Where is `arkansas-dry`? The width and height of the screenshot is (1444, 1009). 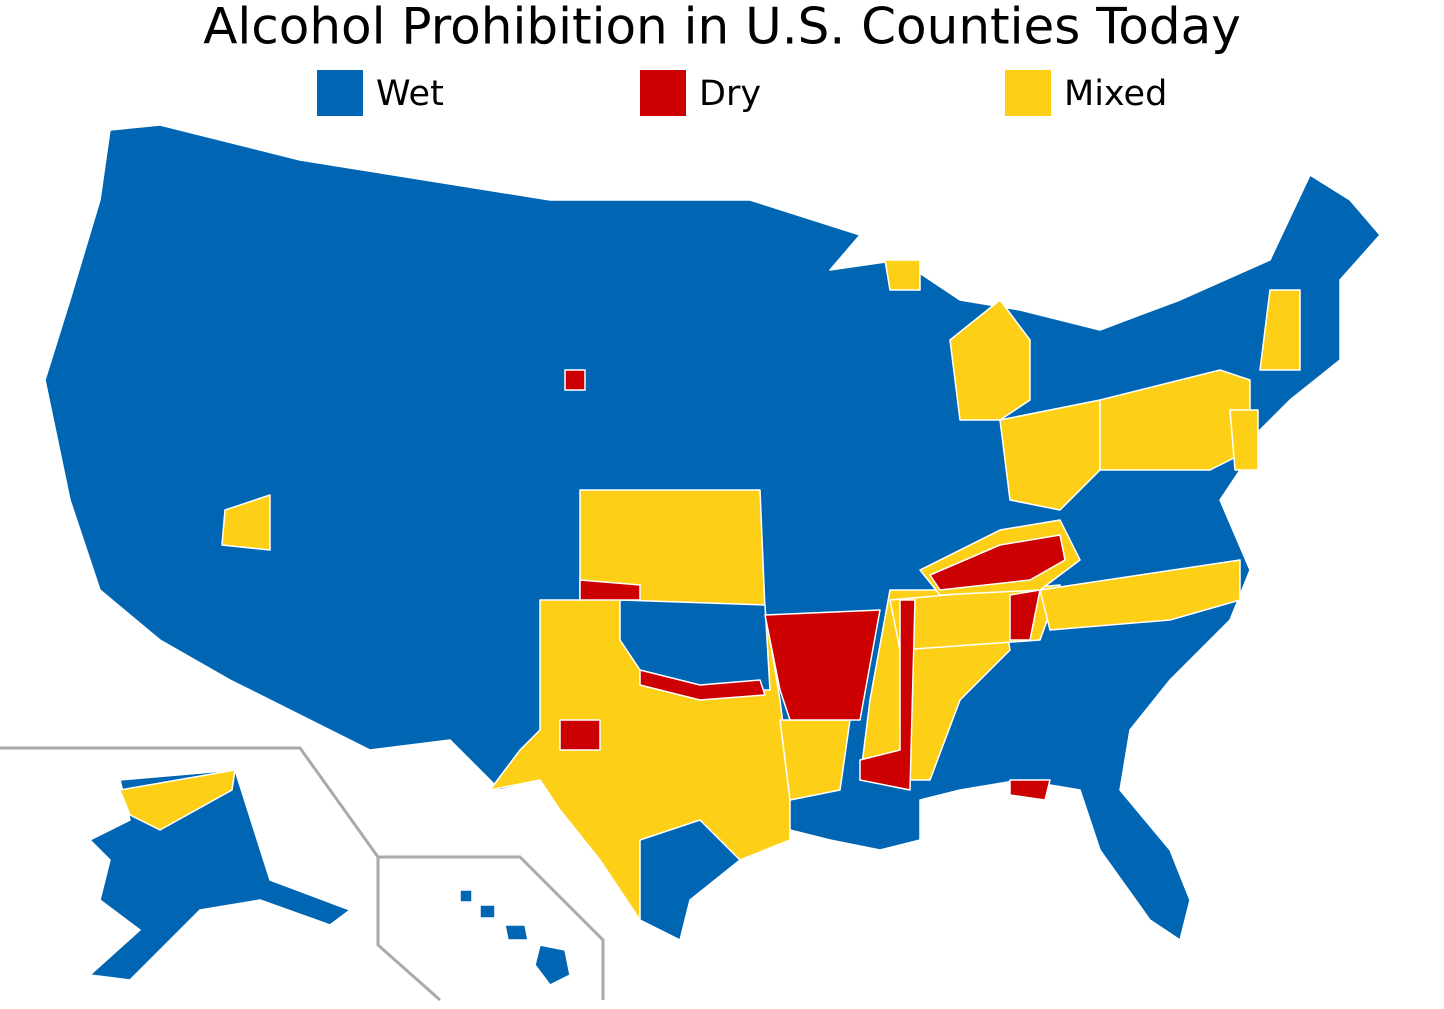
arkansas-dry is located at coordinates (822, 665).